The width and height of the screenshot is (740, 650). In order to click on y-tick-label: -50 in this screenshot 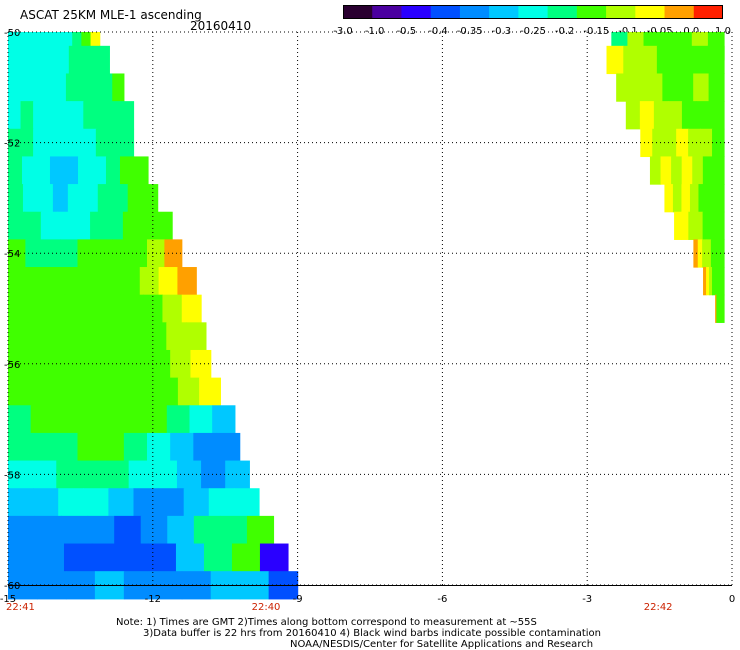, I will do `click(12, 33)`.